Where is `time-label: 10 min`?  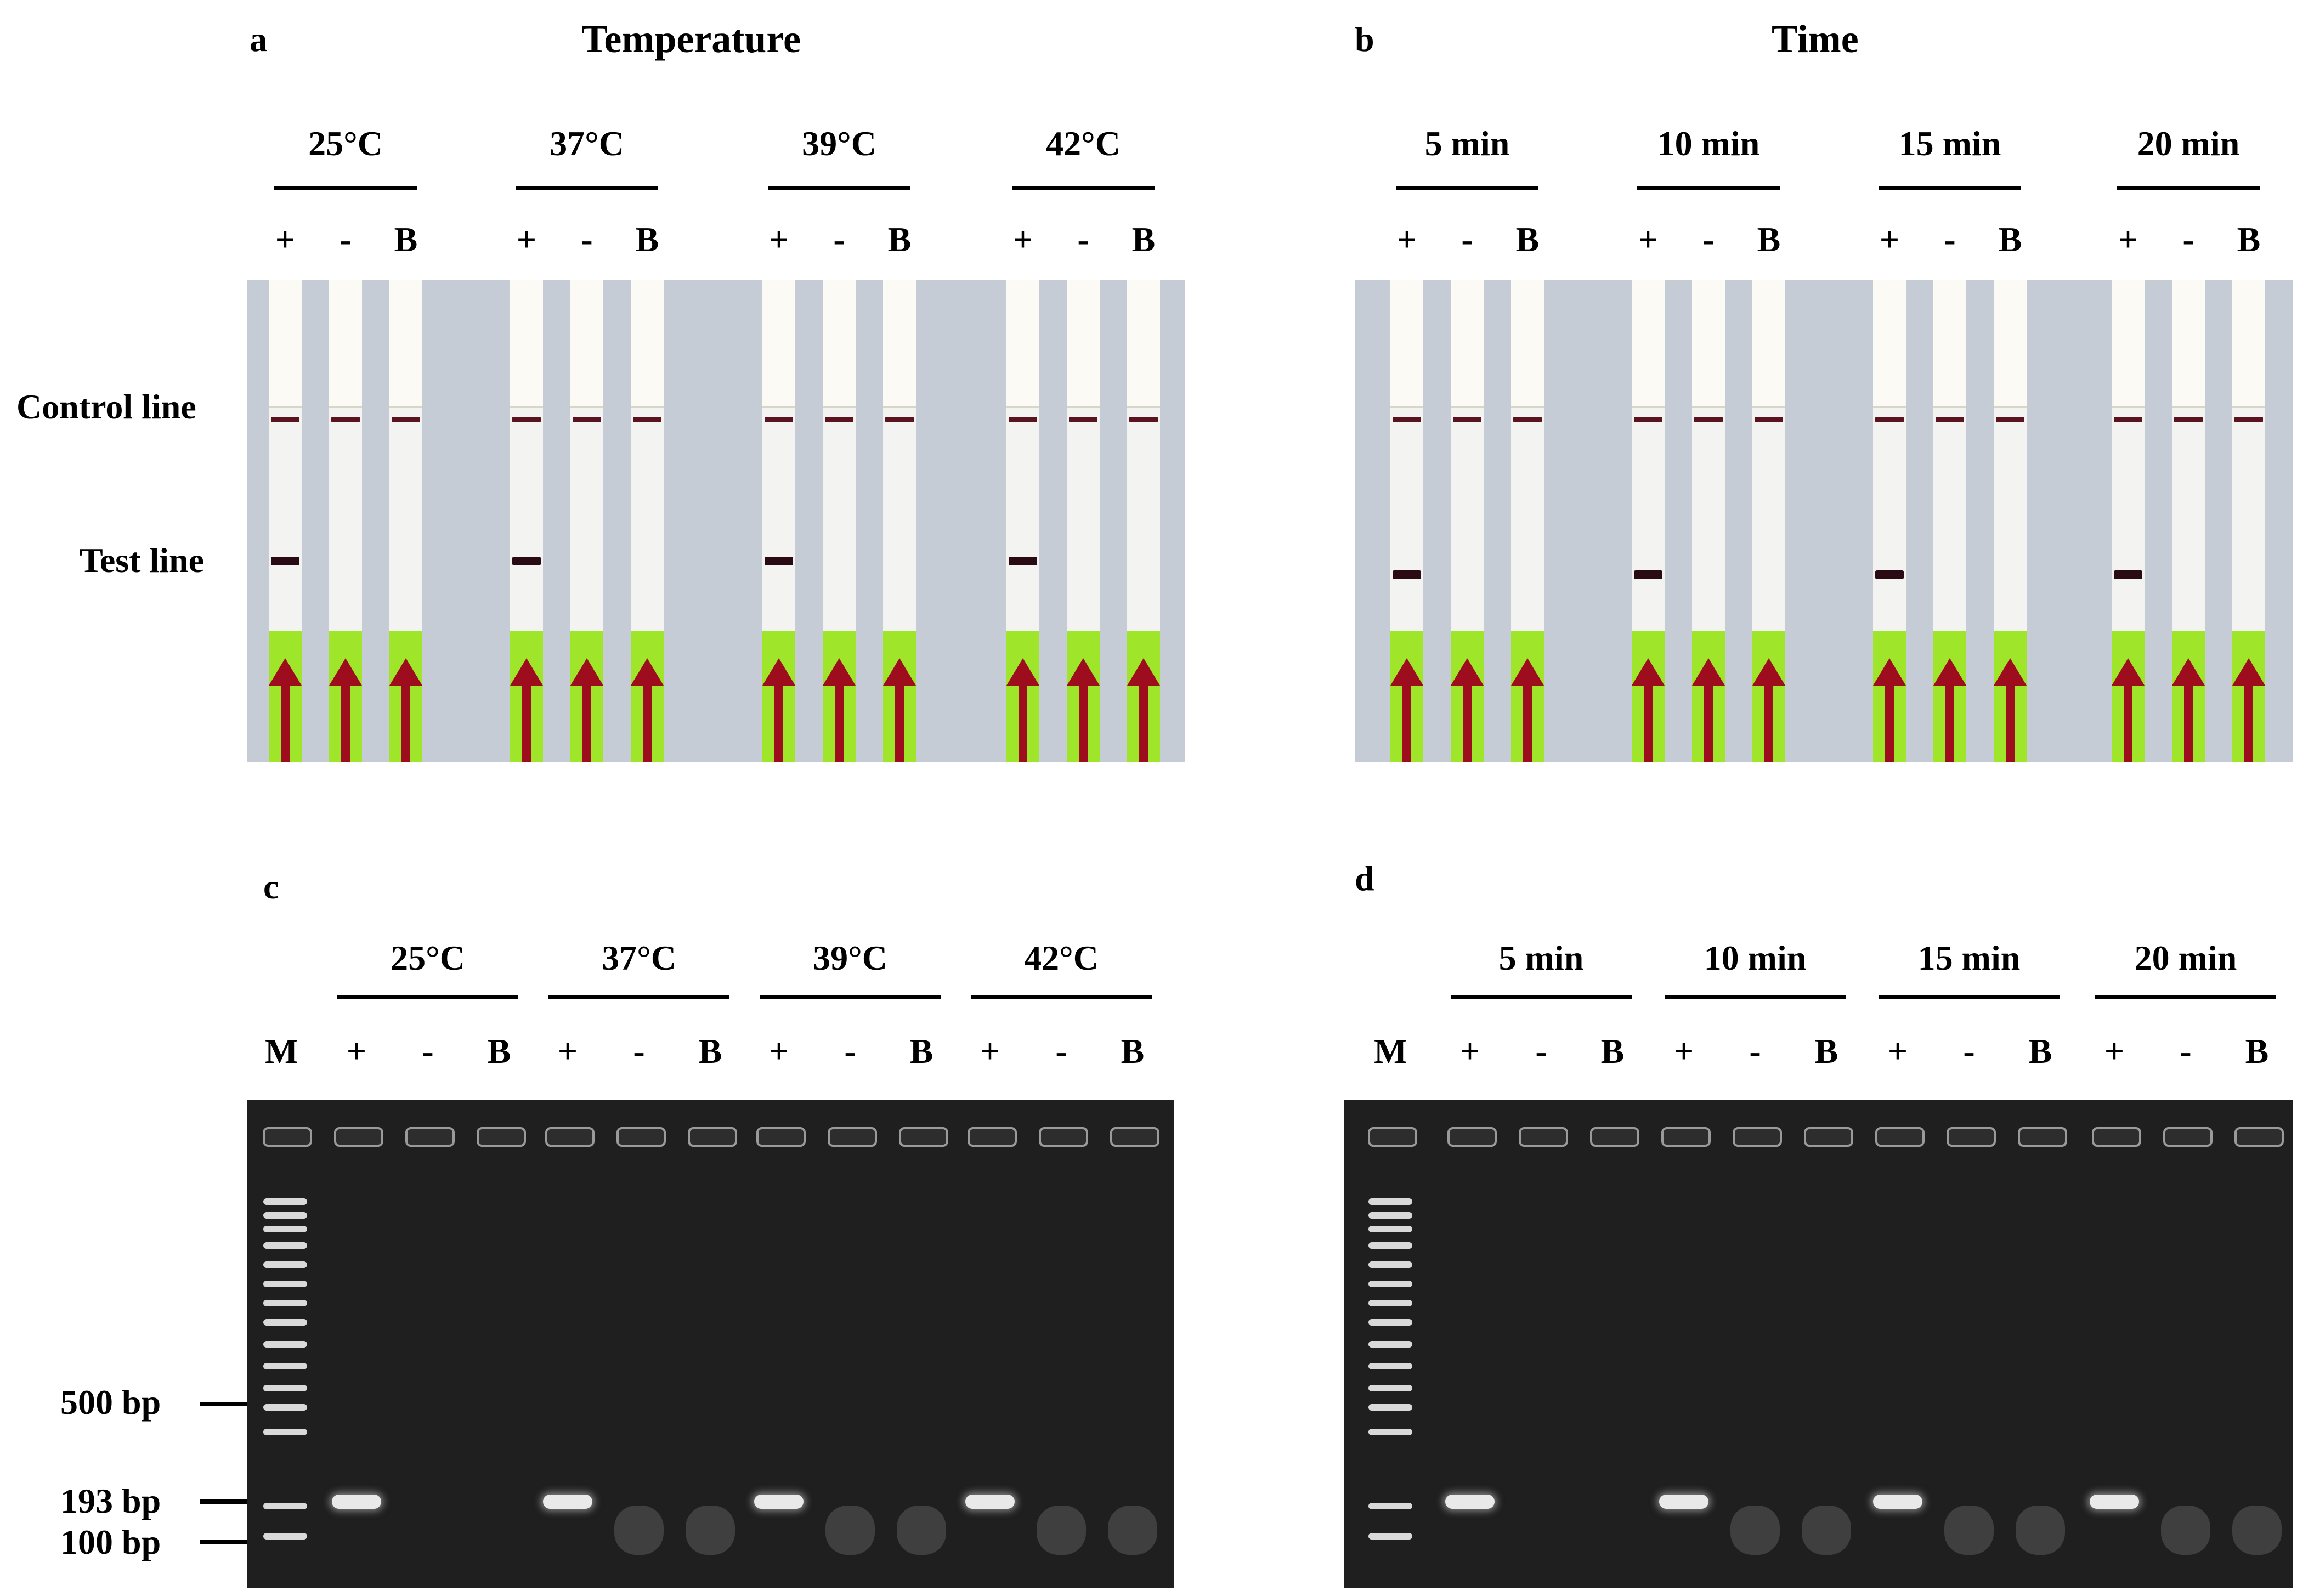 time-label: 10 min is located at coordinates (1708, 143).